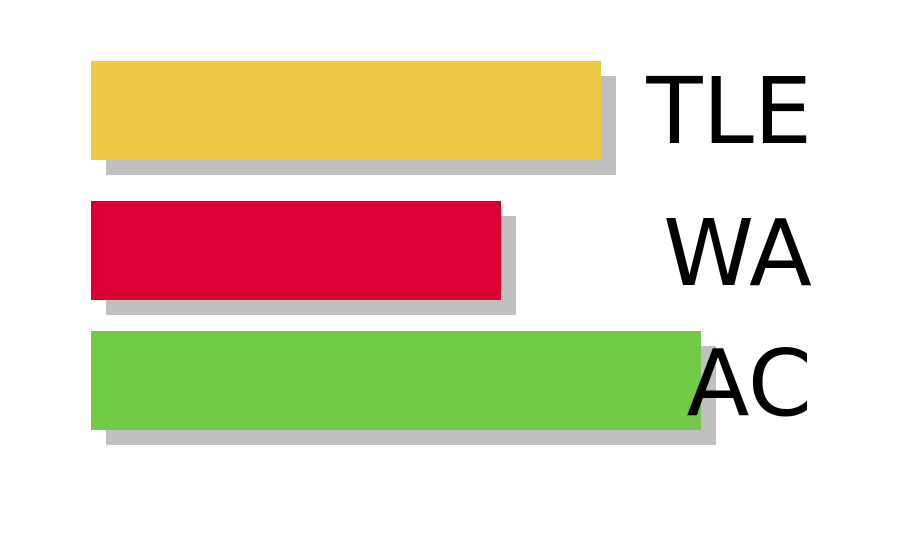 This screenshot has width=902, height=542. What do you see at coordinates (749, 383) in the screenshot?
I see `category-label-ac: AC` at bounding box center [749, 383].